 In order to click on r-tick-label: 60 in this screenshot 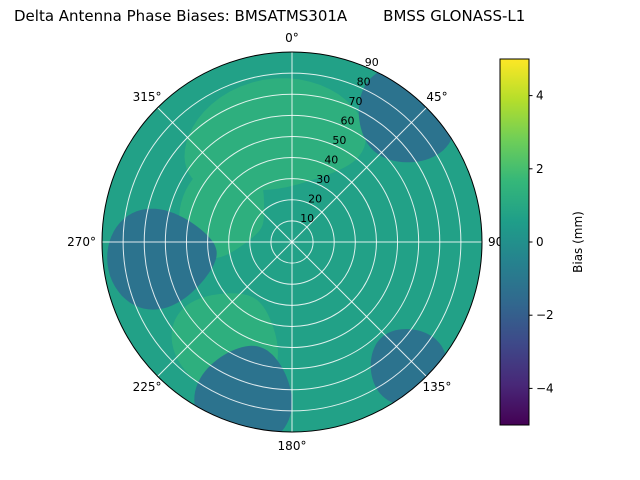, I will do `click(347, 120)`.